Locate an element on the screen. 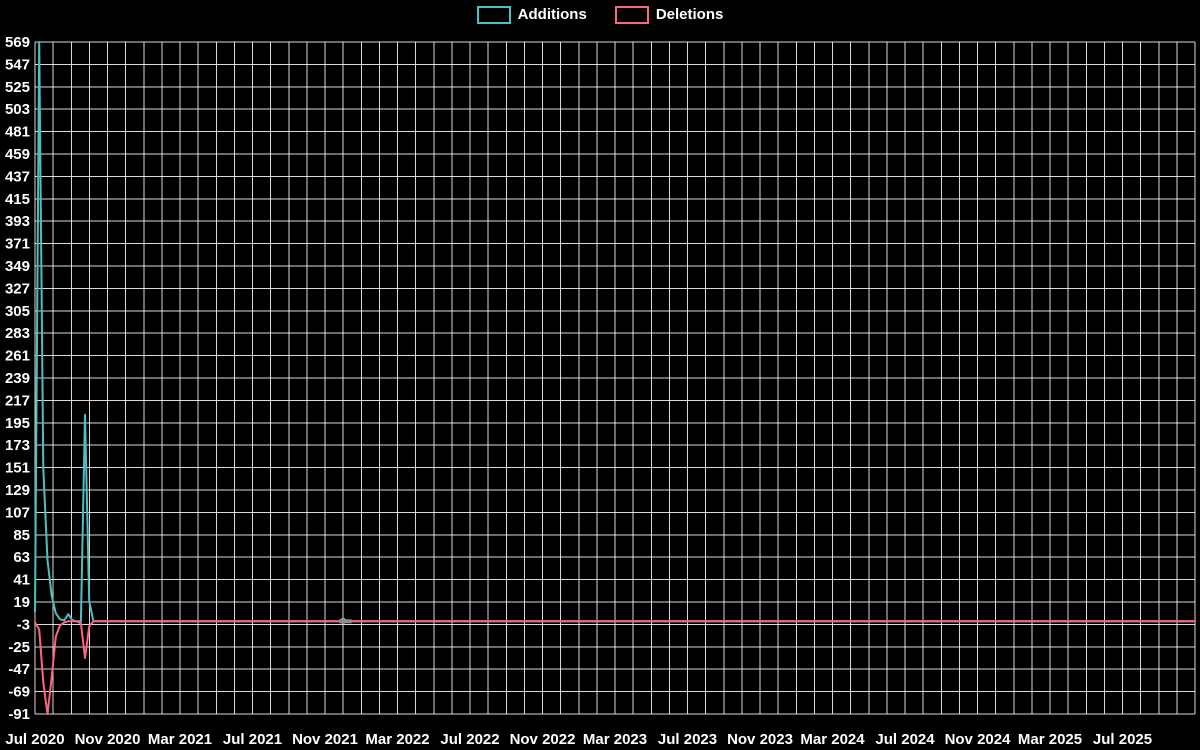 This screenshot has height=750, width=1200. y-axis-tick-label: 19 is located at coordinates (21, 602).